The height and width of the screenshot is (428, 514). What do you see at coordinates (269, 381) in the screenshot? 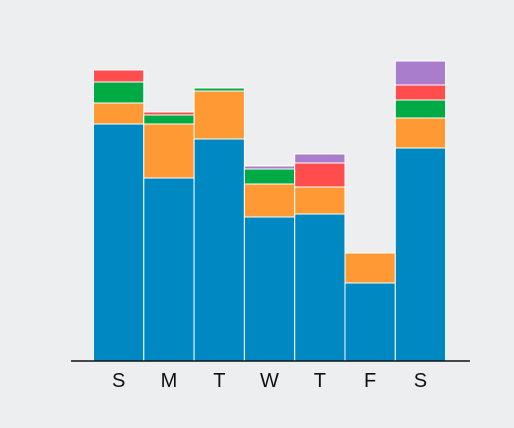
I see `x-tick-label-4: W` at bounding box center [269, 381].